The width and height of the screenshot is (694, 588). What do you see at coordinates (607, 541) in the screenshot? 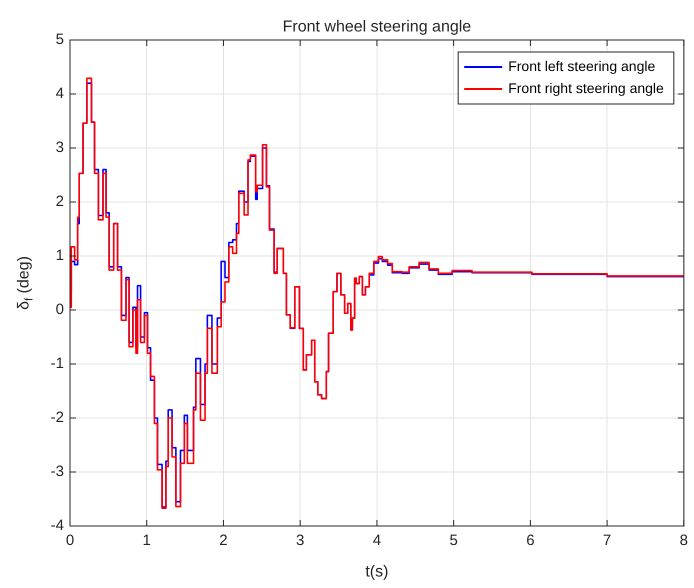
I see `x-tick-label: 7` at bounding box center [607, 541].